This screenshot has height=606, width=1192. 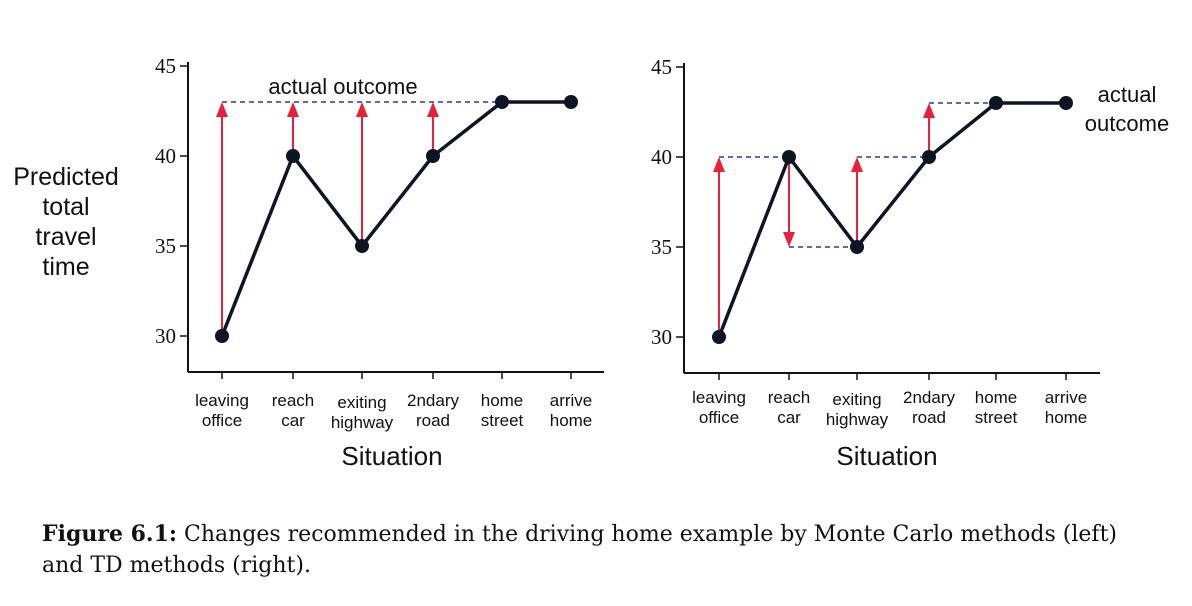 What do you see at coordinates (502, 420) in the screenshot?
I see `mc-x-tick-label: street` at bounding box center [502, 420].